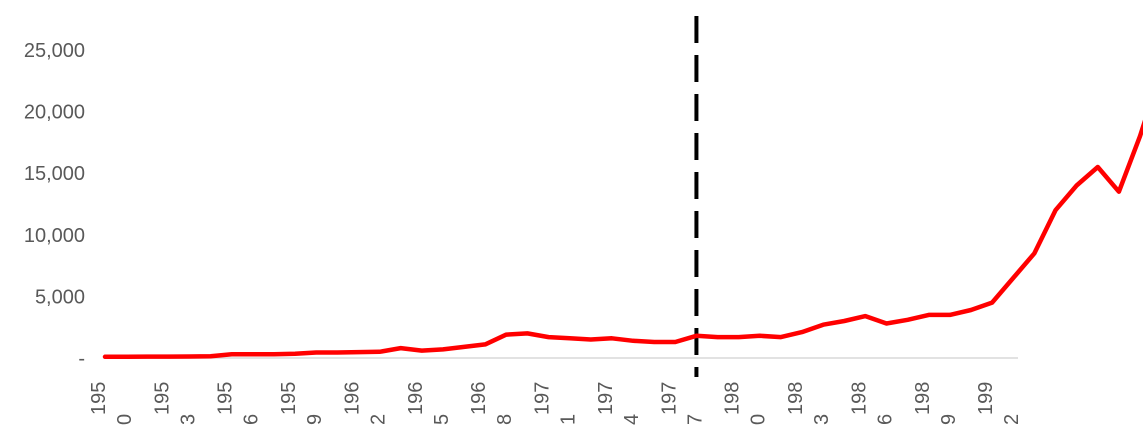 The width and height of the screenshot is (1143, 433). I want to click on x-tick-label-part: 8, so click(505, 419).